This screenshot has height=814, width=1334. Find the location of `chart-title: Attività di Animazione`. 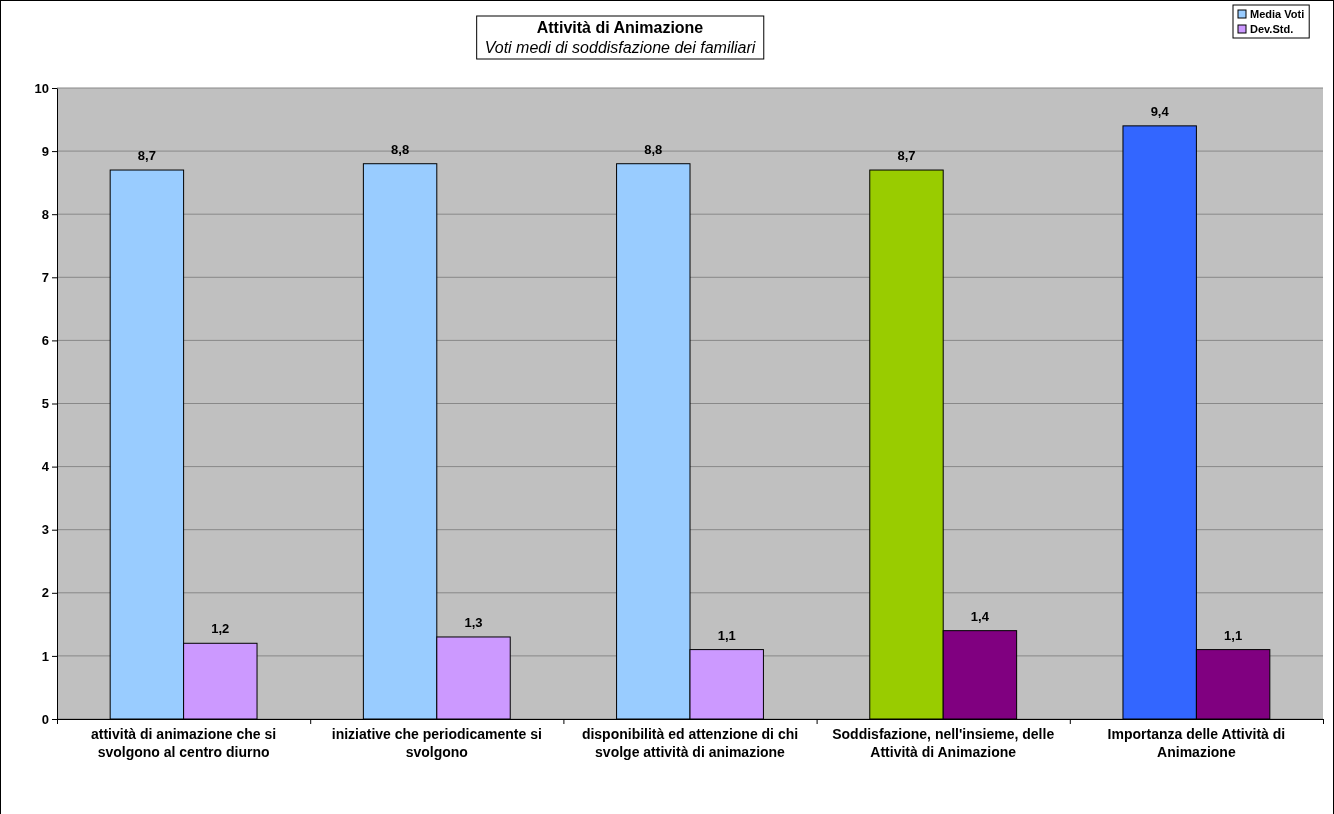

chart-title: Attività di Animazione is located at coordinates (620, 27).